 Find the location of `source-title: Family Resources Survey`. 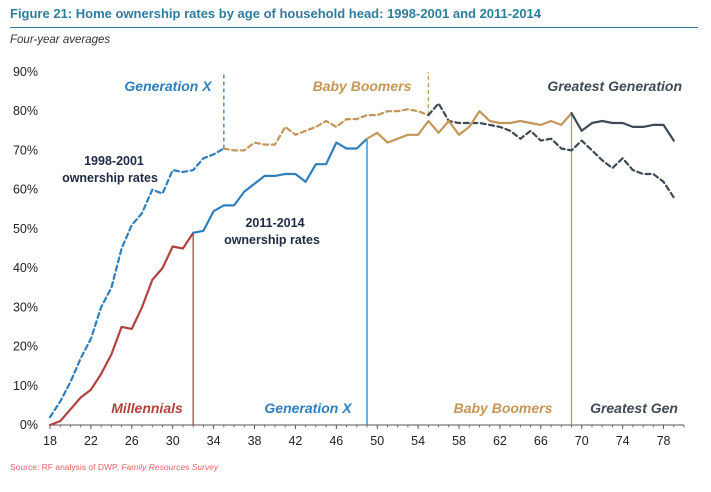

source-title: Family Resources Survey is located at coordinates (170, 467).